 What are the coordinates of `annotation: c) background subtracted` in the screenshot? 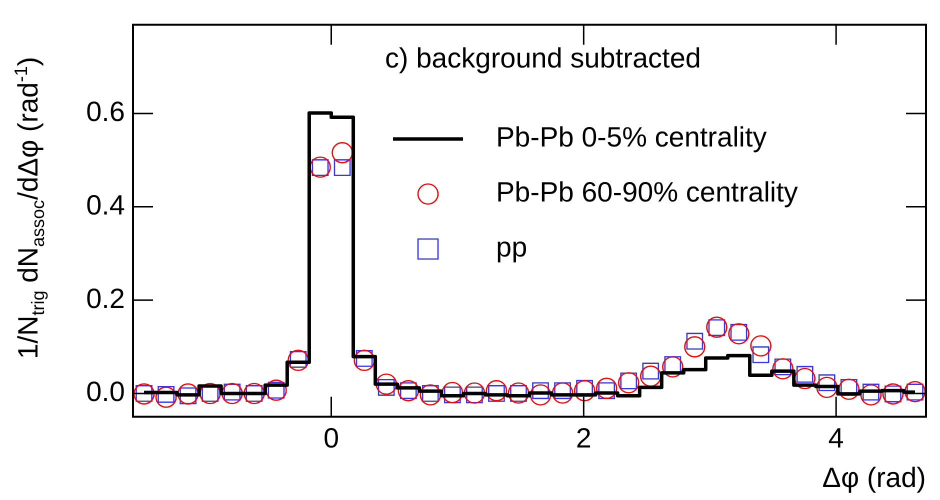 It's located at (543, 58).